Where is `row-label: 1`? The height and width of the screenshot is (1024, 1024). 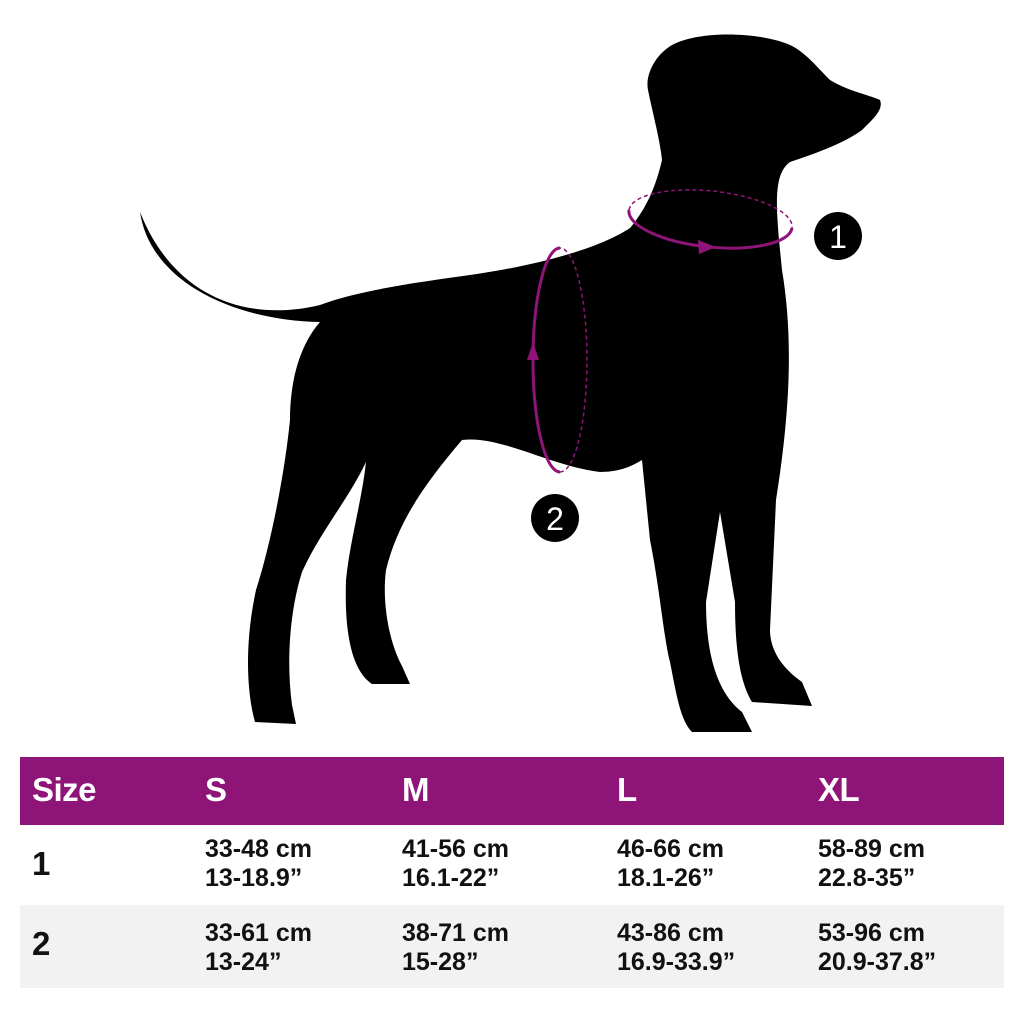
row-label: 1 is located at coordinates (41, 863).